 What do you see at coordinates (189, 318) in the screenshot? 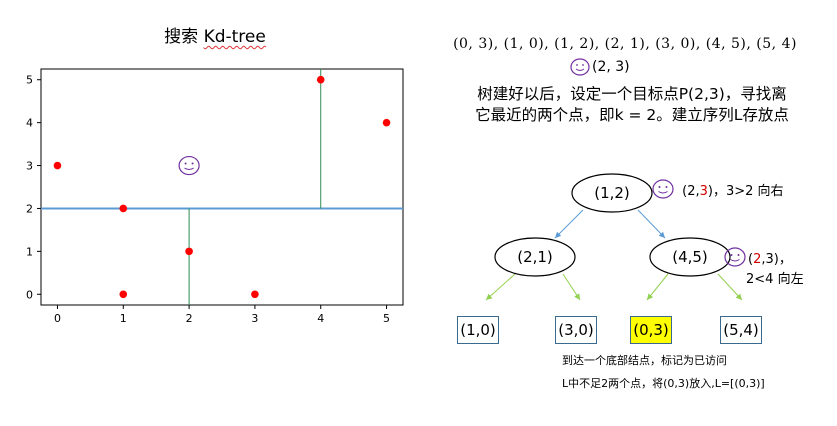
I see `x-tick-label: 2` at bounding box center [189, 318].